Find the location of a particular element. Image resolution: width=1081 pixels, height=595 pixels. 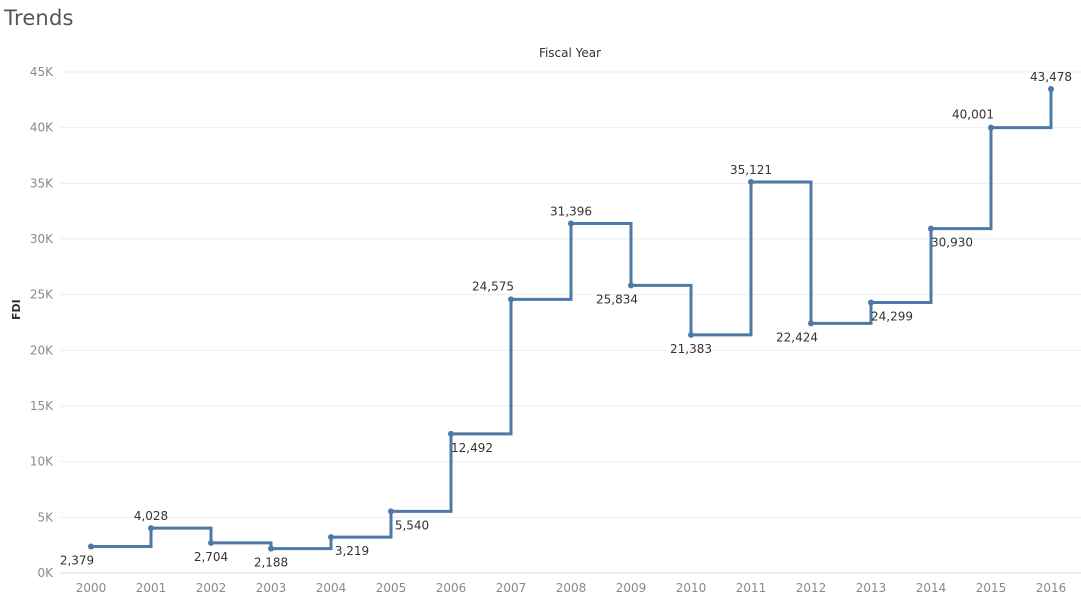

data-label: 31,396 is located at coordinates (571, 211).